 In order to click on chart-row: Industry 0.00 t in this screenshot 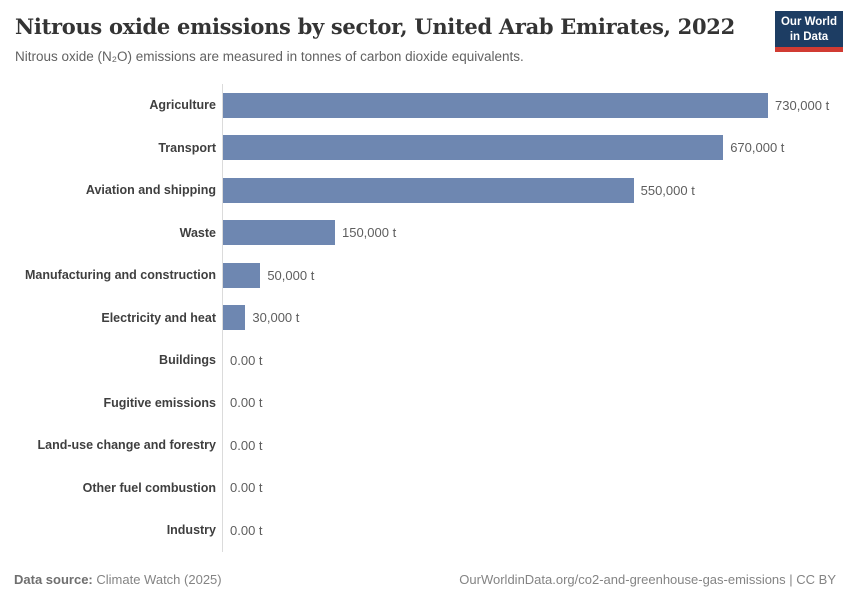, I will do `click(425, 530)`.